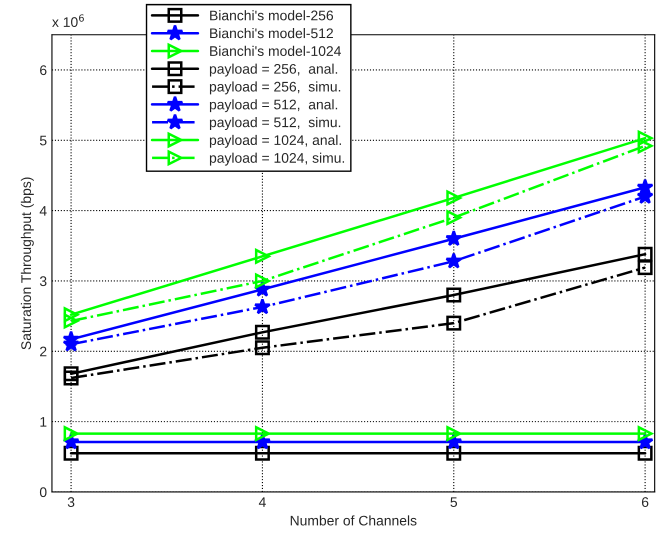 The height and width of the screenshot is (543, 666). Describe the element at coordinates (274, 105) in the screenshot. I see `legend-label: payload = 512, anal.` at that location.